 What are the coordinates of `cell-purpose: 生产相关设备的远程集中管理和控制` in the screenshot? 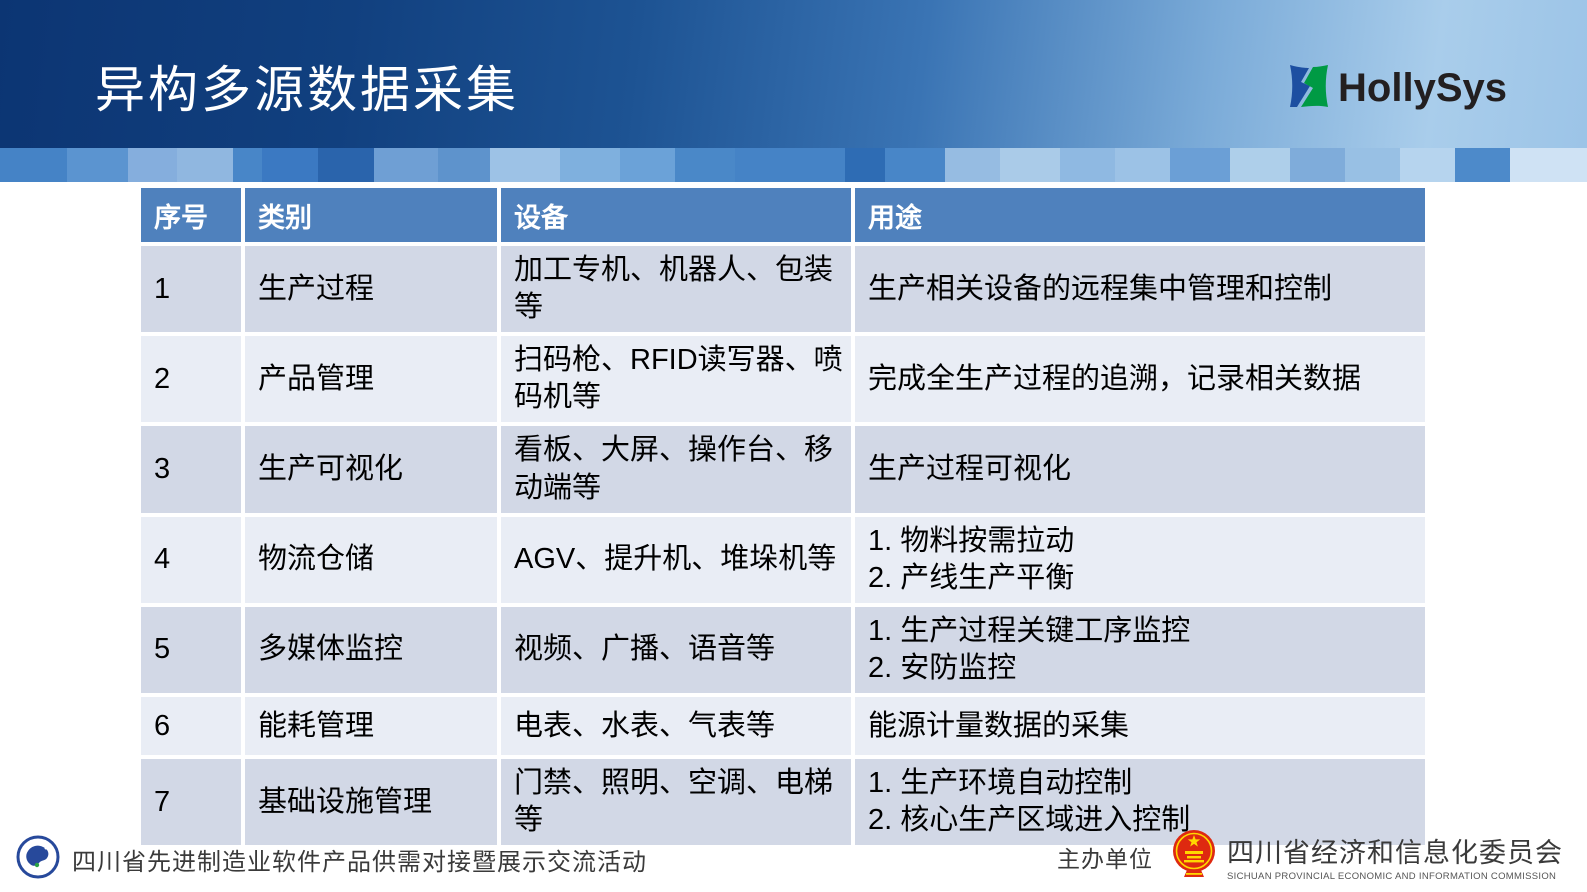 It's located at (1140, 289).